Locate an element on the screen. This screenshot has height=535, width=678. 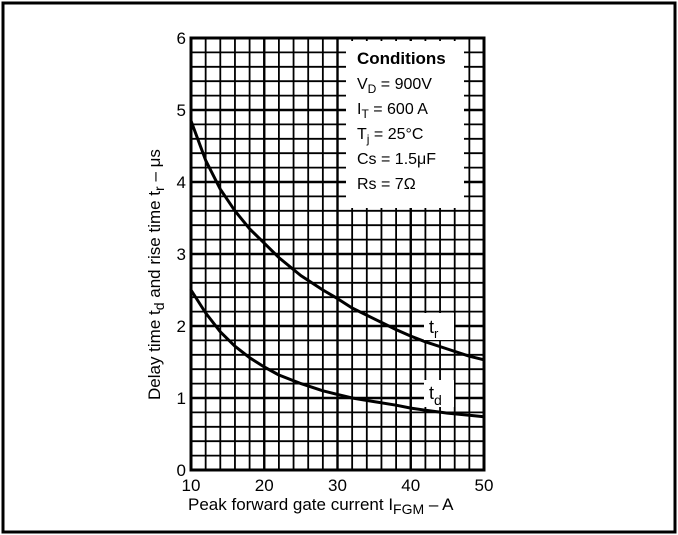
y-tick-label: 6 is located at coordinates (181, 38).